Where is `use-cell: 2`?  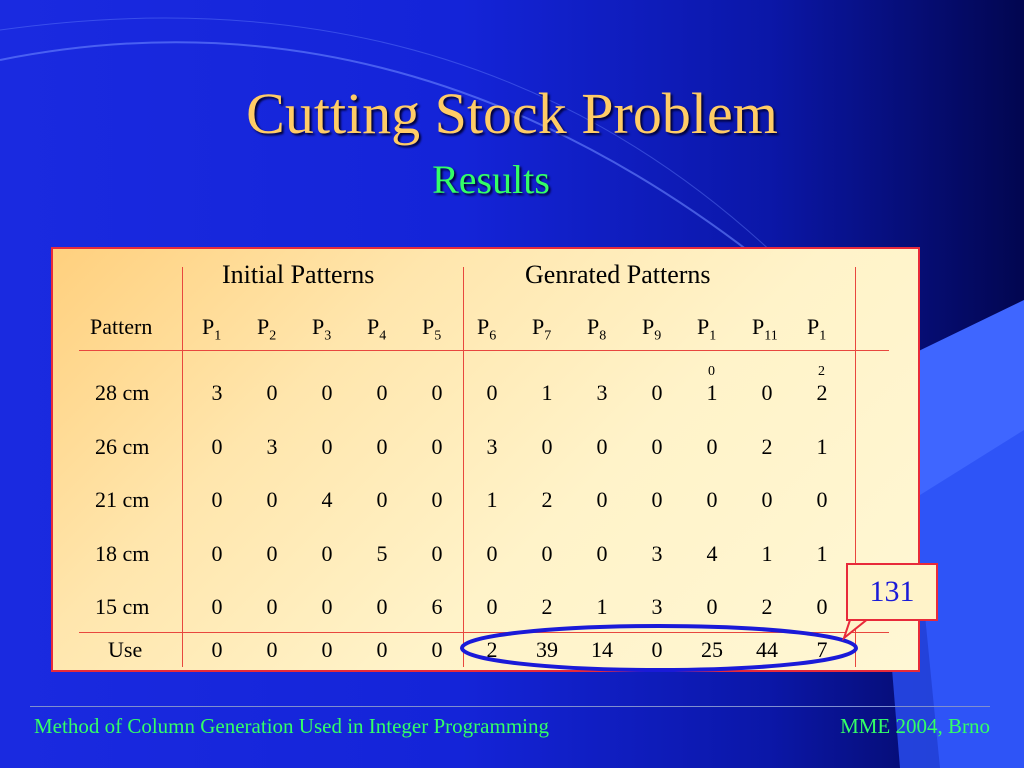
use-cell: 2 is located at coordinates (492, 649).